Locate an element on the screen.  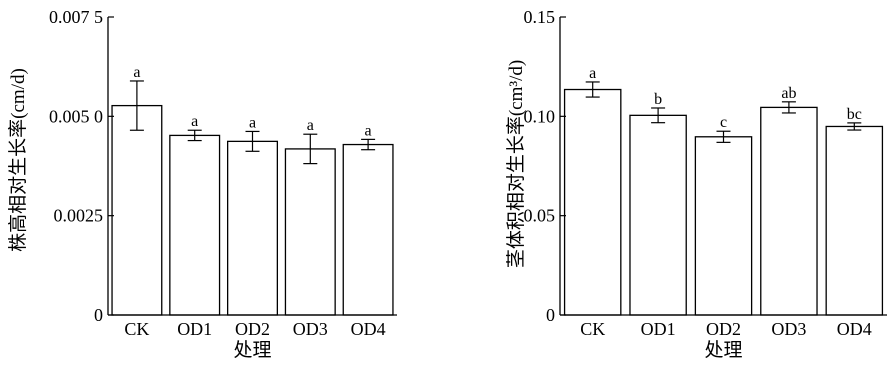
y-axis-title: 株高相对生长率(cm/d) is located at coordinates (18, 160).